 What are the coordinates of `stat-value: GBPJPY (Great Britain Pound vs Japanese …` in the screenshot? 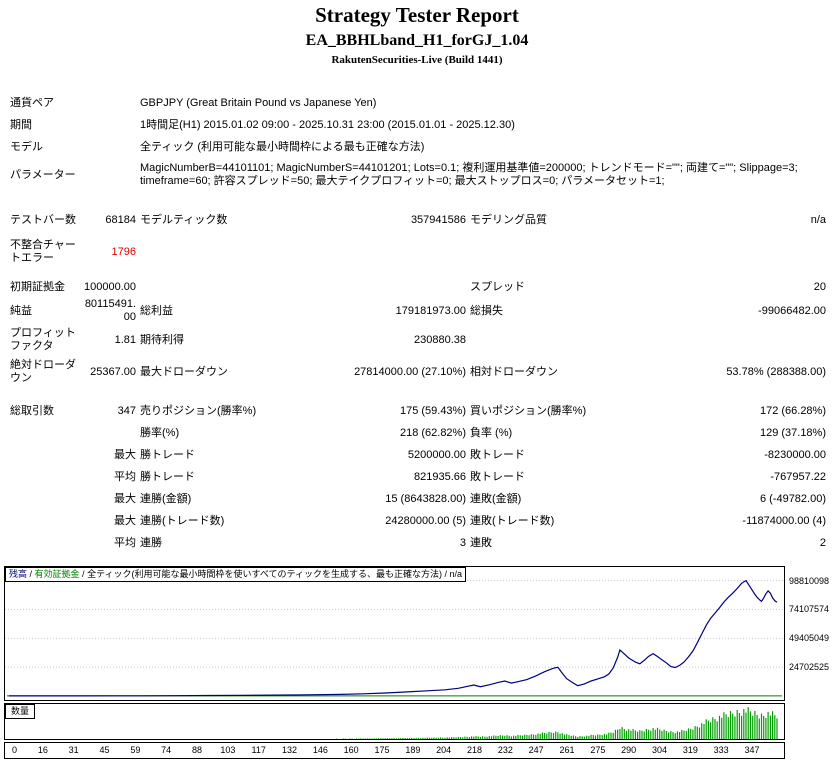 It's located at (258, 102).